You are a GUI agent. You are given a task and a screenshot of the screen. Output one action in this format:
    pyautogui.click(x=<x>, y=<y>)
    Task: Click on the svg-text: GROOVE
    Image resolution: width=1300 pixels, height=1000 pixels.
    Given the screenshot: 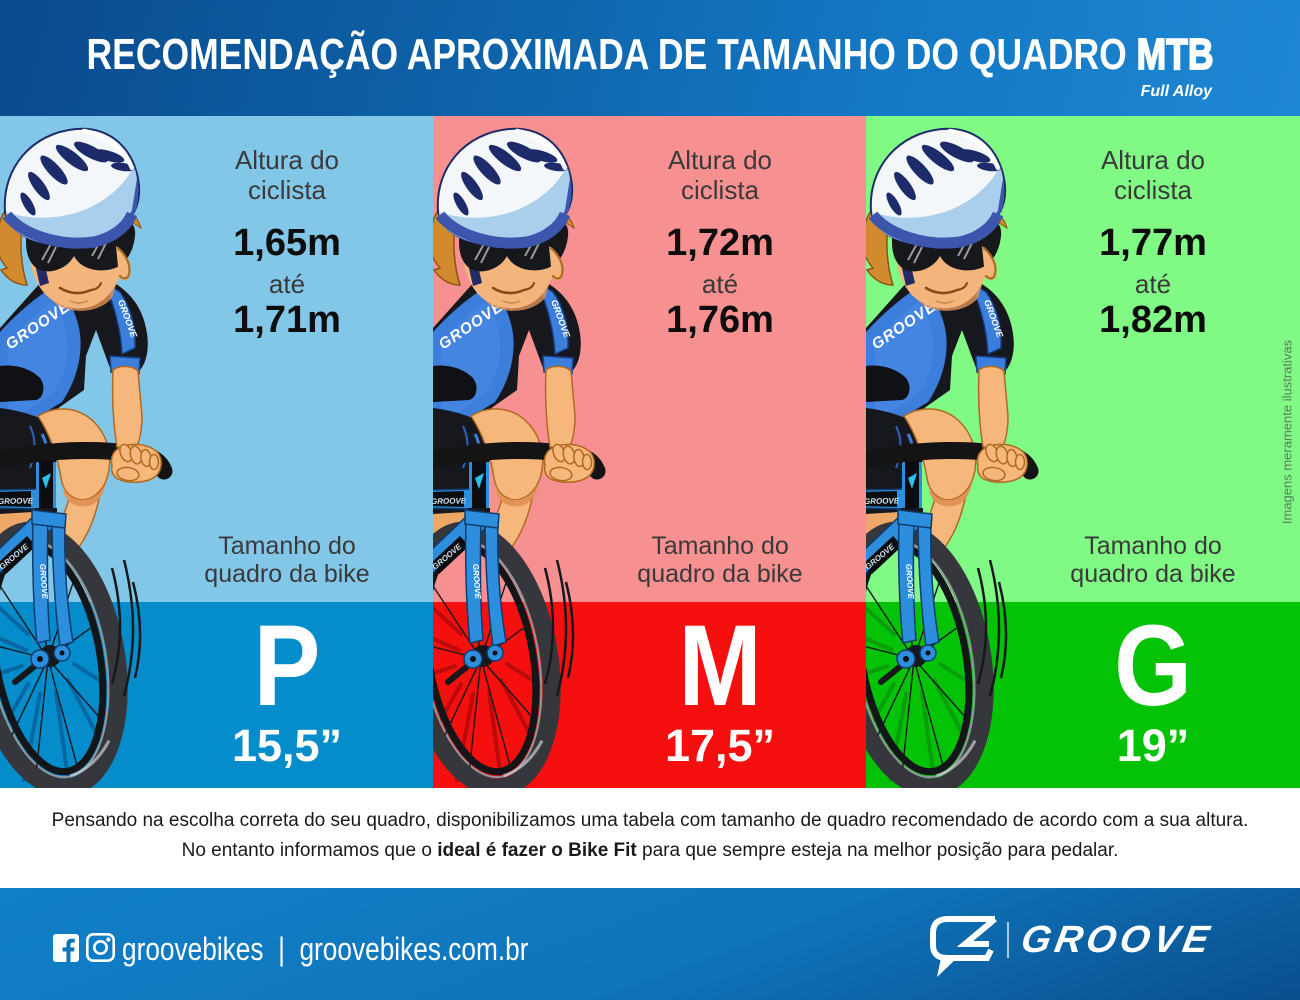 What is the action you would take?
    pyautogui.click(x=1117, y=939)
    